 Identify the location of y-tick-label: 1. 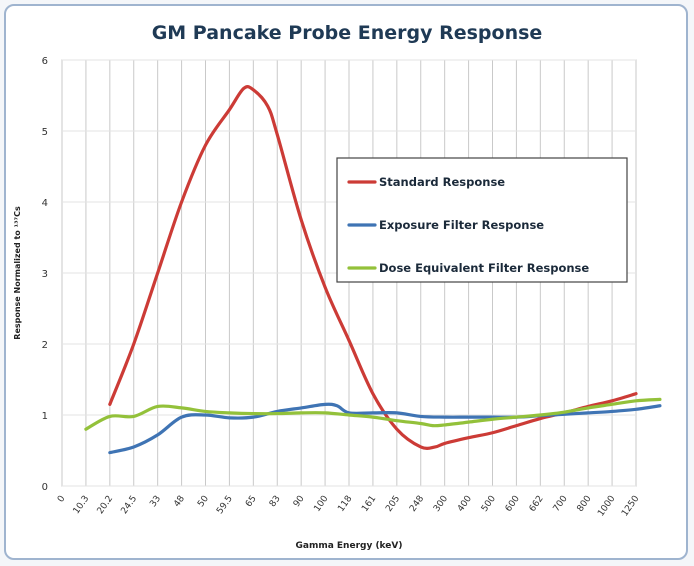
(45, 416).